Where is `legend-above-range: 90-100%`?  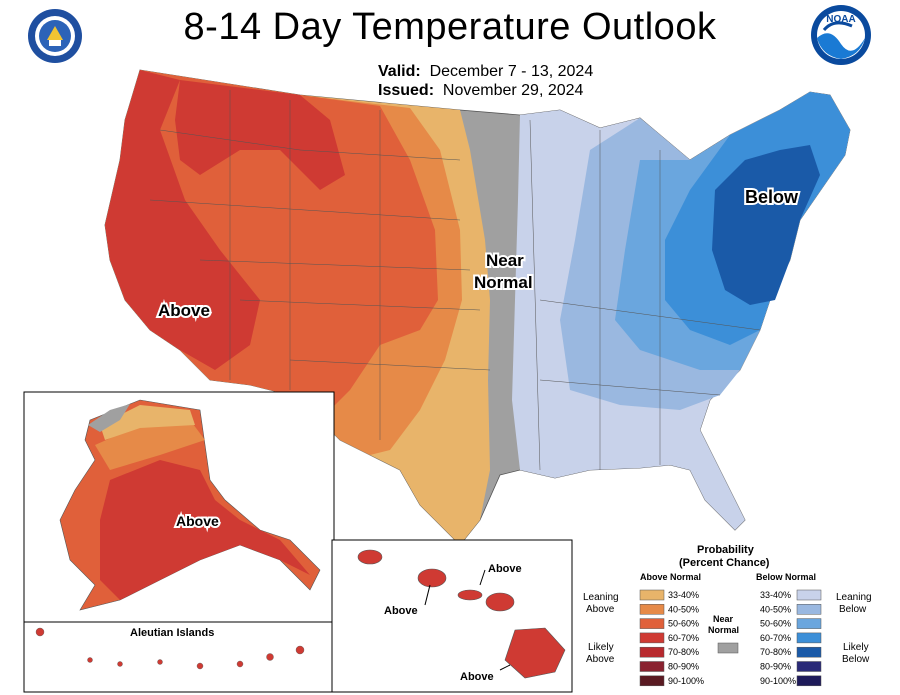
legend-above-range: 90-100% is located at coordinates (686, 681).